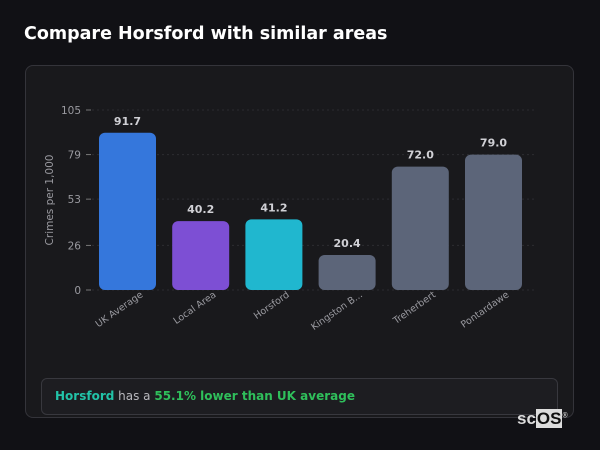  I want to click on y-axis-label: Crimes per 1,000, so click(50, 200).